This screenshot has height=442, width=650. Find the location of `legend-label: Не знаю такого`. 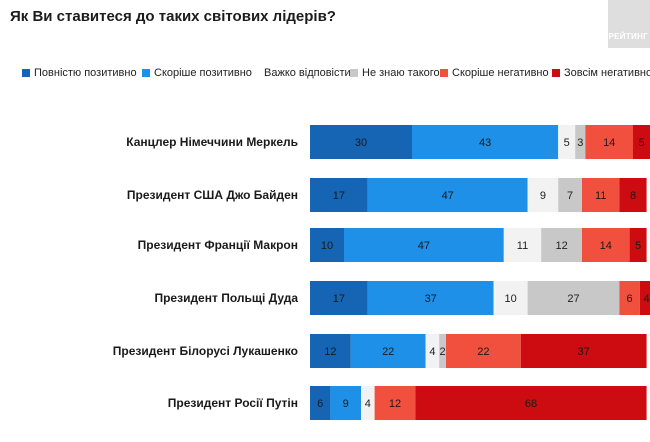

legend-label: Не знаю такого is located at coordinates (401, 73).